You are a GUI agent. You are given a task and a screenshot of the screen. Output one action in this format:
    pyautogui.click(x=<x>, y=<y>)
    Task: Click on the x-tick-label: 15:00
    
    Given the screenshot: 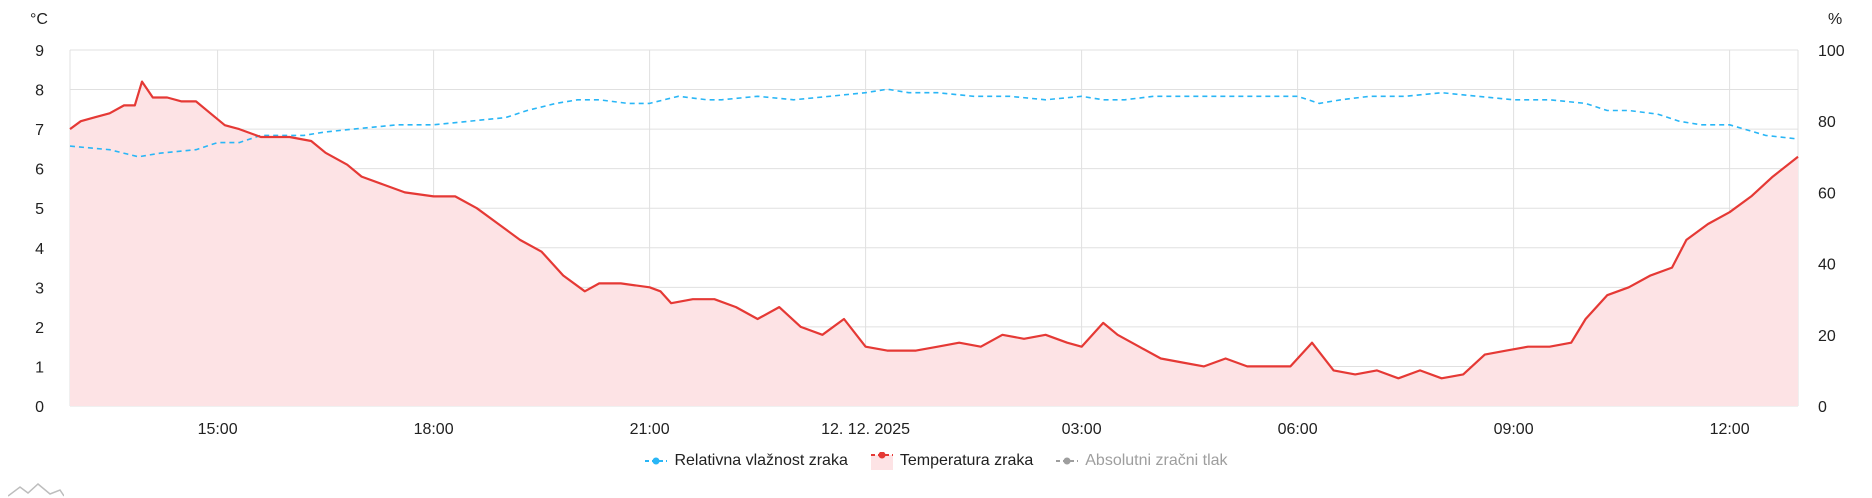 What is the action you would take?
    pyautogui.click(x=218, y=429)
    